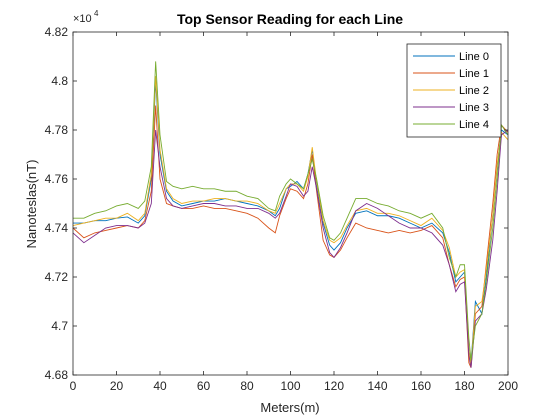 The image size is (560, 420). Describe the element at coordinates (464, 386) in the screenshot. I see `x-tick-label-9: 180` at that location.